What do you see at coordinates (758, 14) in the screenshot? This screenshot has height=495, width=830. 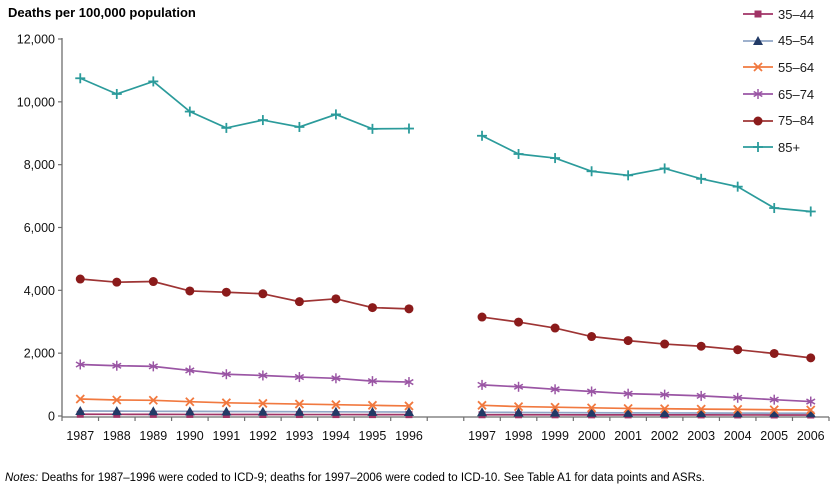 I see `marker-square` at bounding box center [758, 14].